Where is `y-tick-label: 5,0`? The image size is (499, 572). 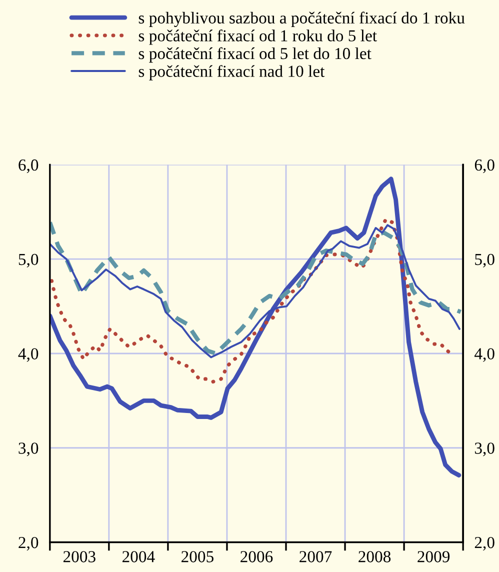 y-tick-label: 5,0 is located at coordinates (28, 261).